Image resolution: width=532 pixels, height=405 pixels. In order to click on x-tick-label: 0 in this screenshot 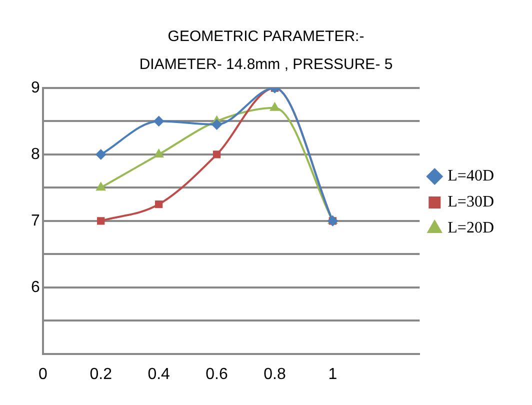, I will do `click(43, 374)`.